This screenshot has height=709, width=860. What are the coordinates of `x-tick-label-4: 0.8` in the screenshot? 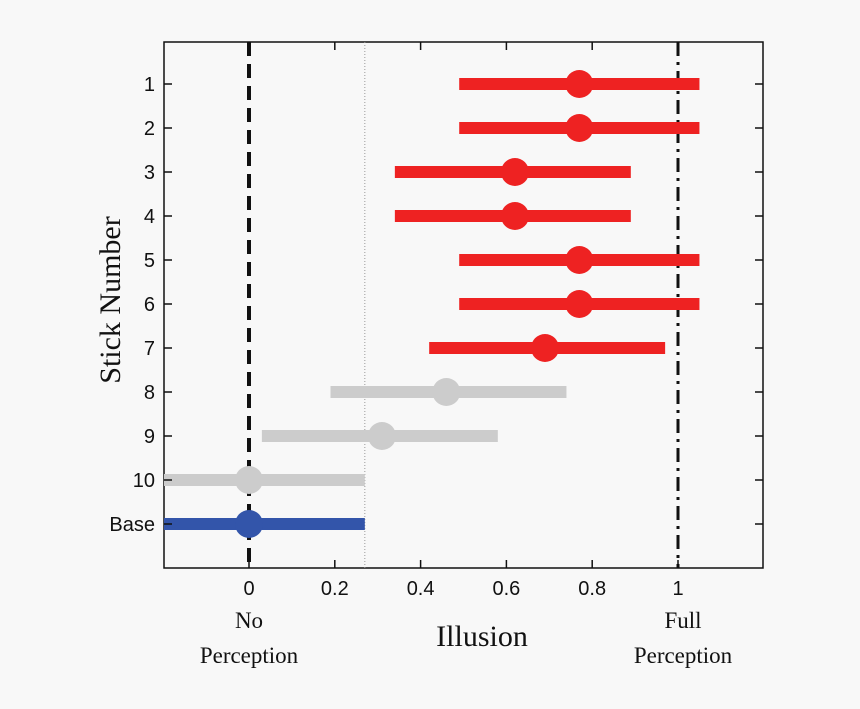 It's located at (592, 589).